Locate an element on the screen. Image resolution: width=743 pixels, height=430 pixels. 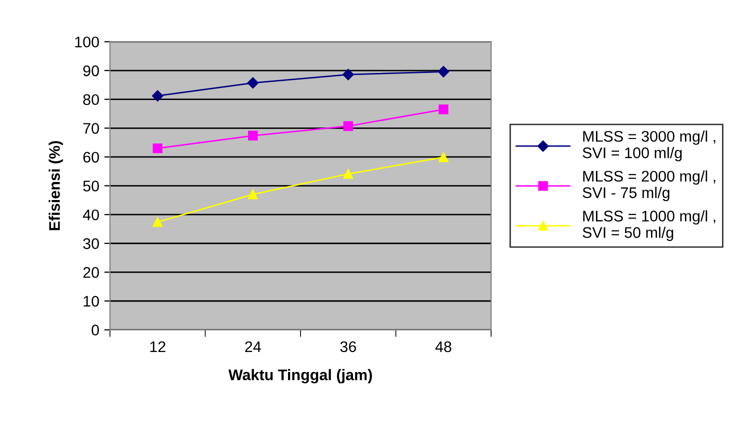
x-tick-label: 48 is located at coordinates (443, 346).